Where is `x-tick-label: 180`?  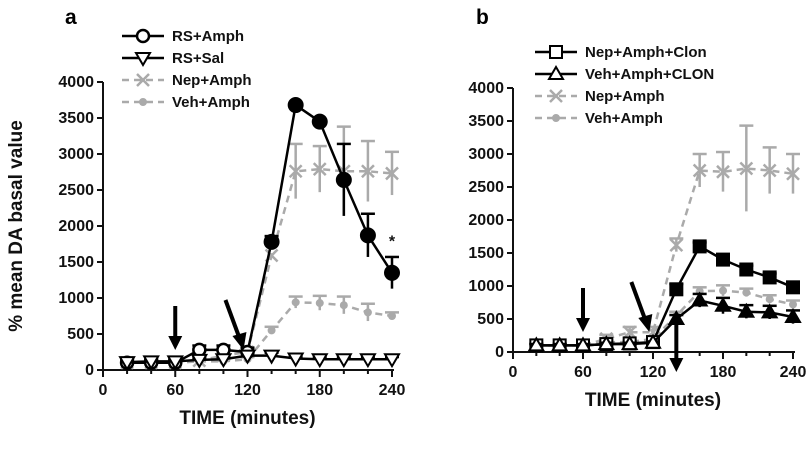 x-tick-label: 180 is located at coordinates (319, 390).